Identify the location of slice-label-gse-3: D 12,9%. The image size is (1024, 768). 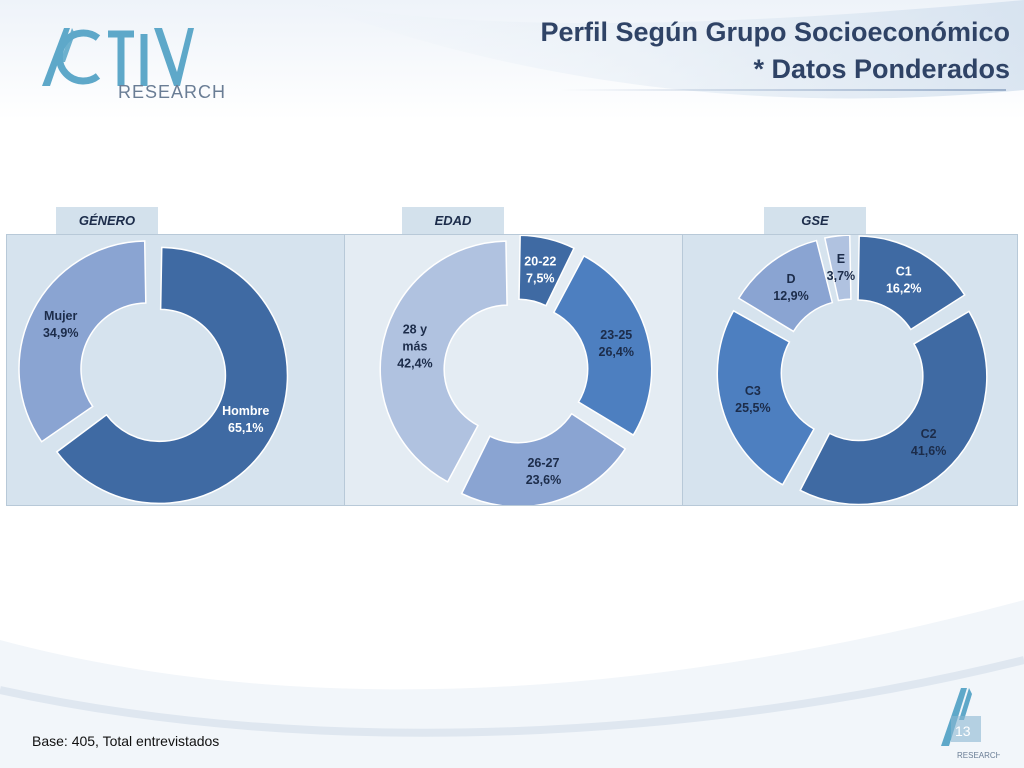
(790, 287).